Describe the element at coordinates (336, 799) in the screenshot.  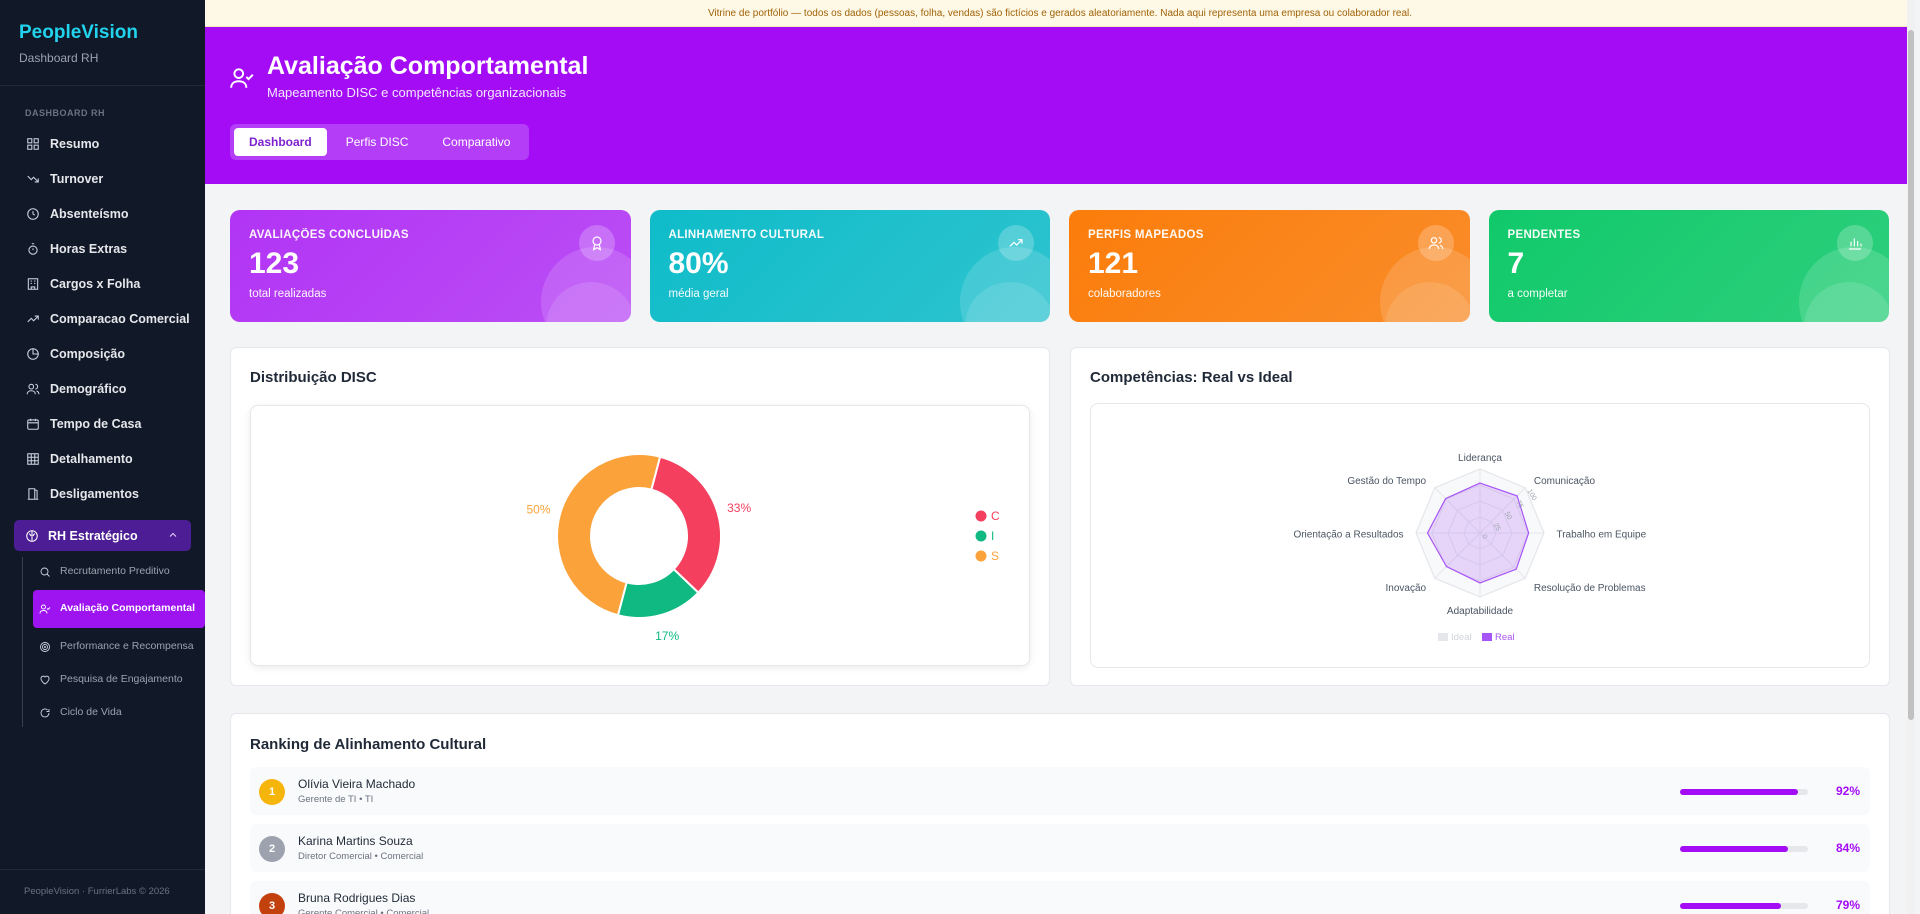
I see `employee-role: Gerente de TI • TI` at that location.